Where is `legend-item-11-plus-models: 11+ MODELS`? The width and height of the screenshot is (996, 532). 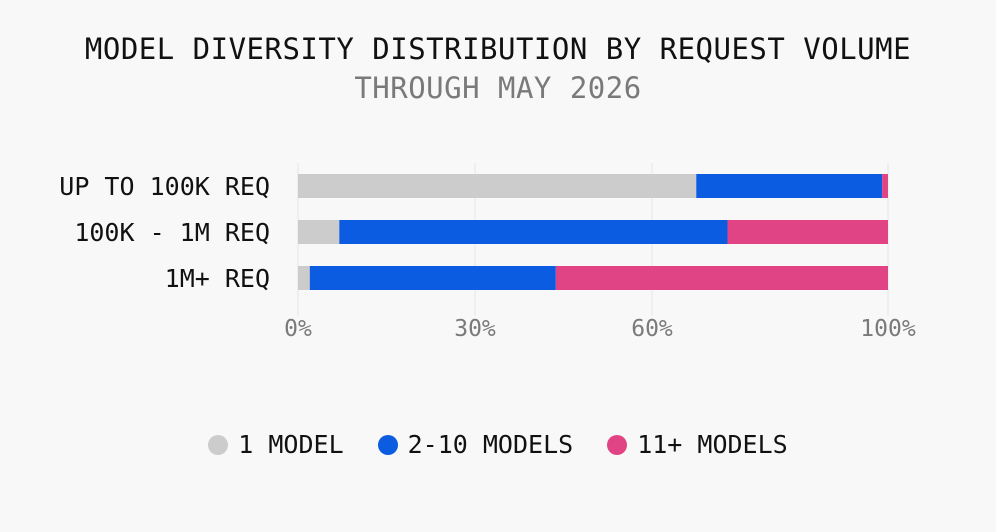 legend-item-11-plus-models: 11+ MODELS is located at coordinates (697, 444).